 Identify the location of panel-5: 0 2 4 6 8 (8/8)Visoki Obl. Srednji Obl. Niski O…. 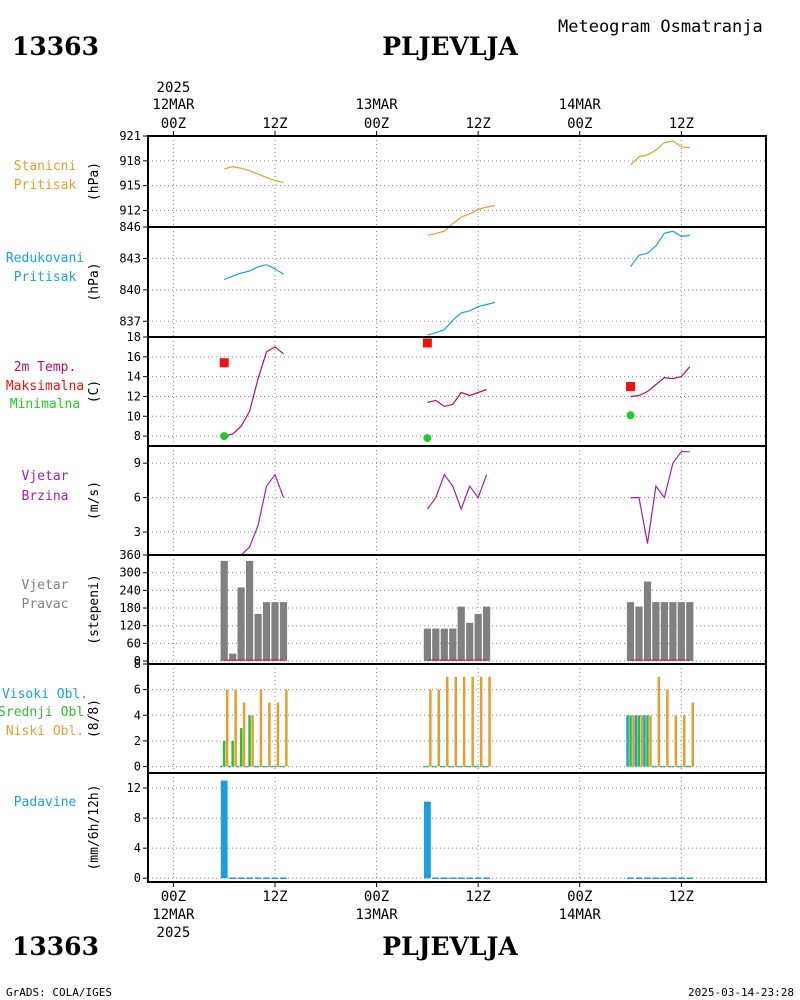
(383, 715).